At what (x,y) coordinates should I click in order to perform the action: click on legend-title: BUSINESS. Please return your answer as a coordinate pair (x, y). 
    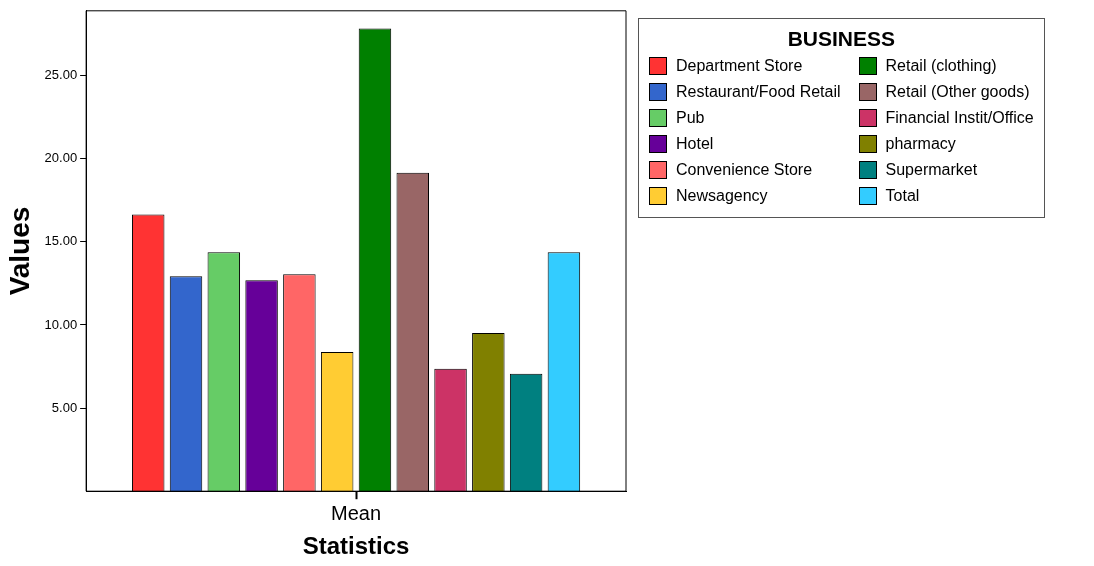
    Looking at the image, I should click on (841, 39).